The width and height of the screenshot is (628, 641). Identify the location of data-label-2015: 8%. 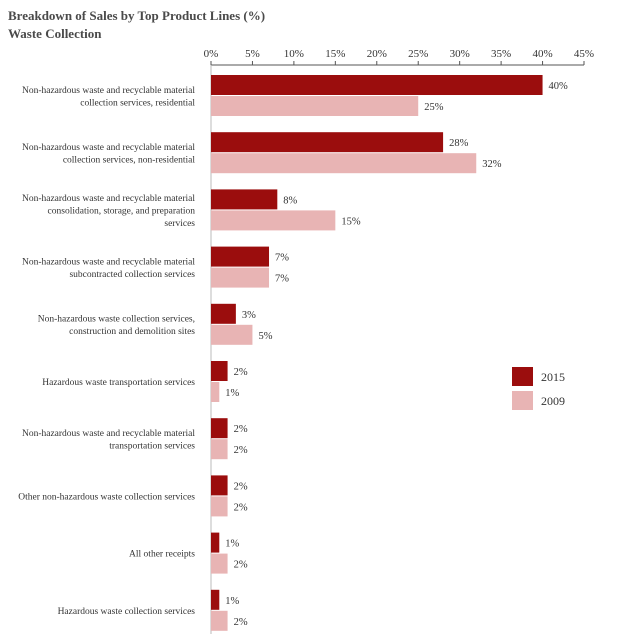
(290, 200).